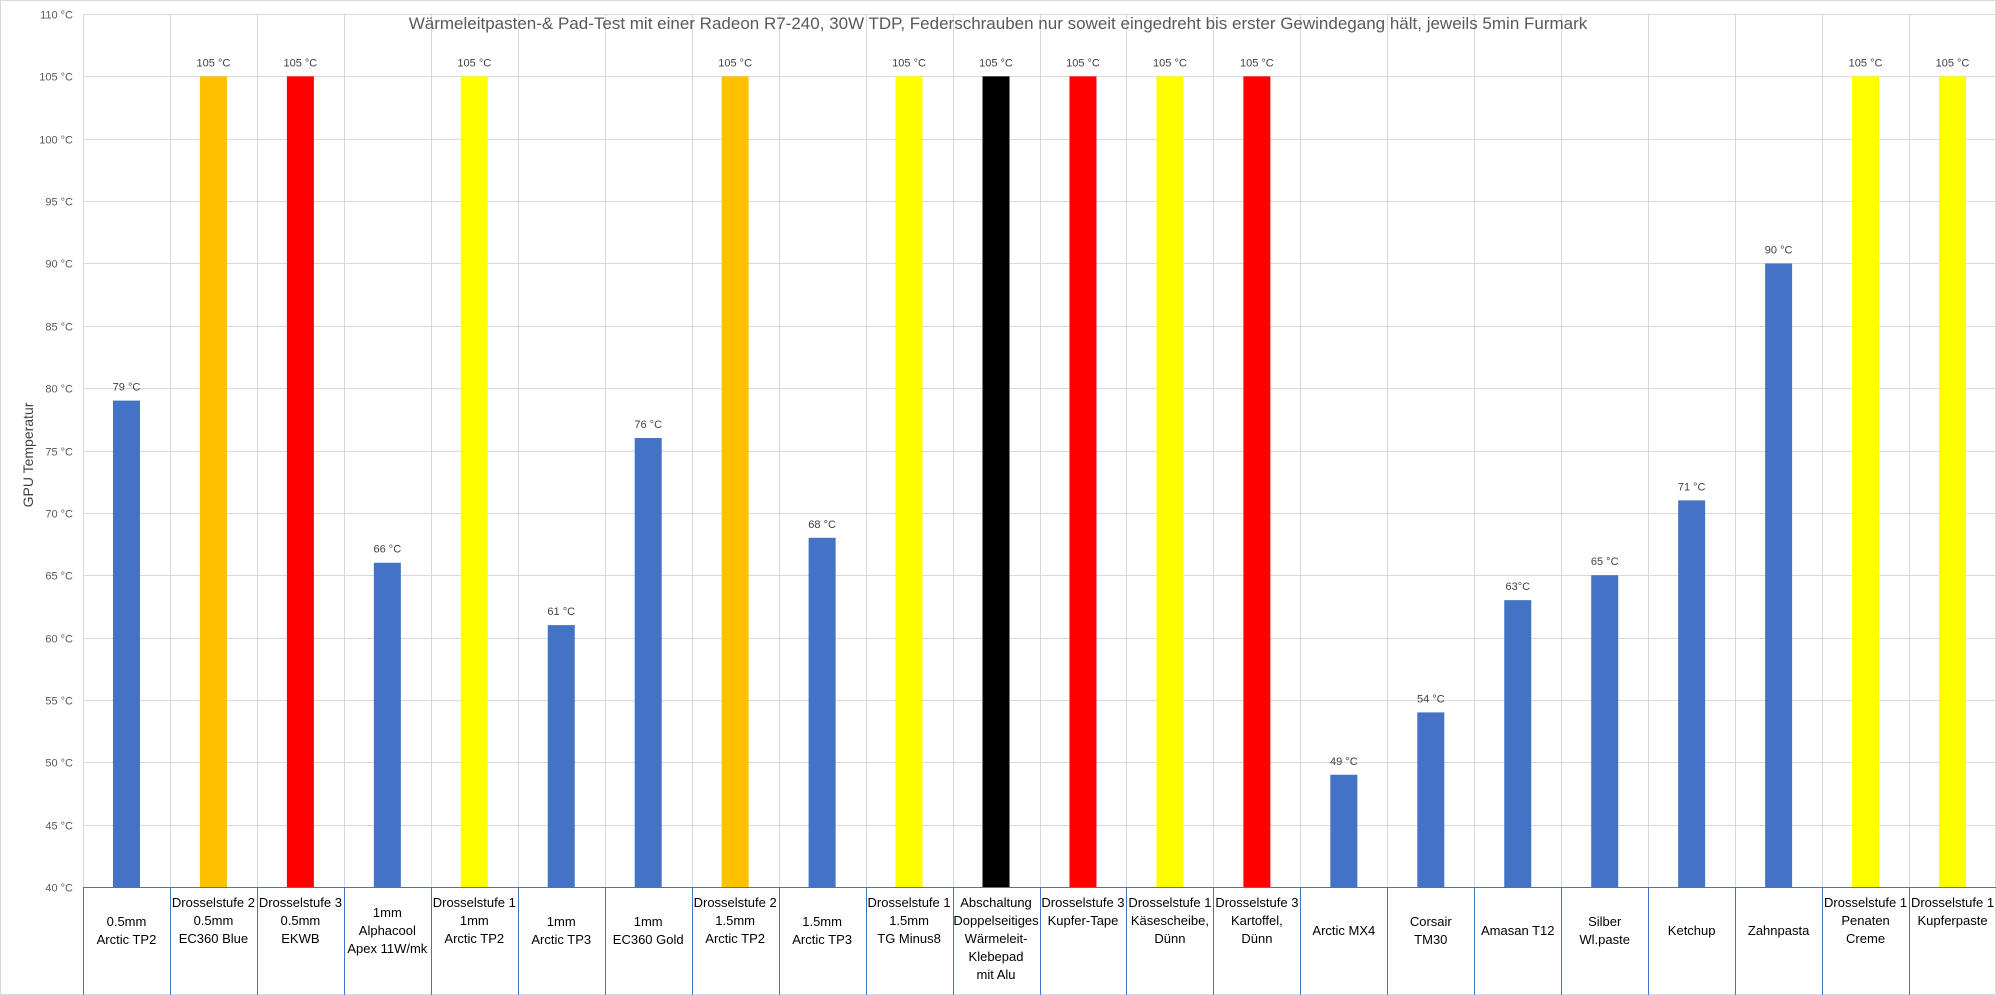 Image resolution: width=1996 pixels, height=995 pixels. I want to click on y-tick-label: 50 °C, so click(59, 764).